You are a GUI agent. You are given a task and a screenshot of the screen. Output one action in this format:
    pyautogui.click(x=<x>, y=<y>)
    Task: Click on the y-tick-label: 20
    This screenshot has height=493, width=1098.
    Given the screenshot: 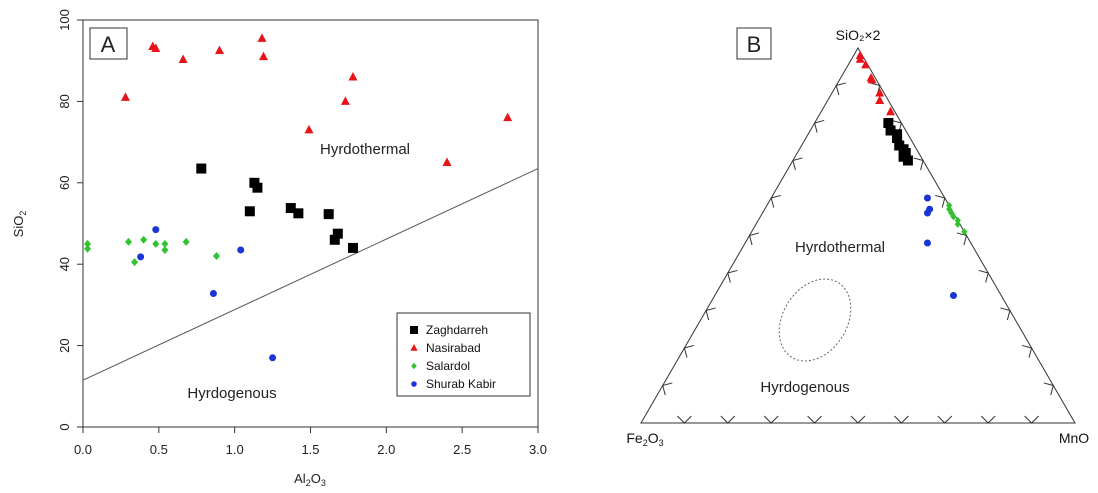 What is the action you would take?
    pyautogui.click(x=64, y=345)
    